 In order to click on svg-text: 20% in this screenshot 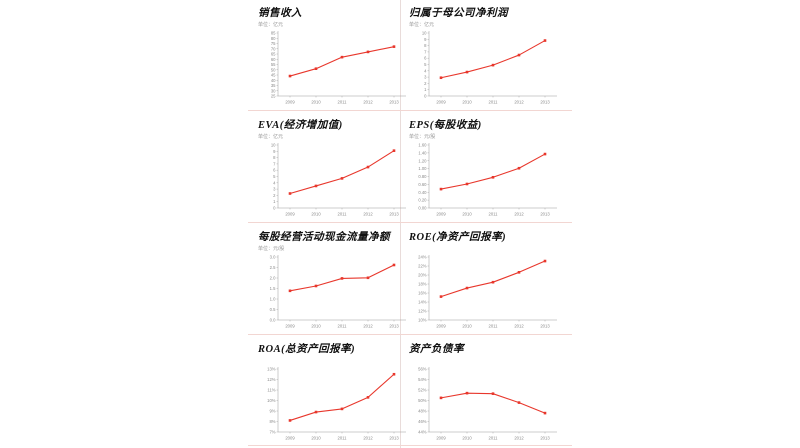, I will do `click(422, 275)`.